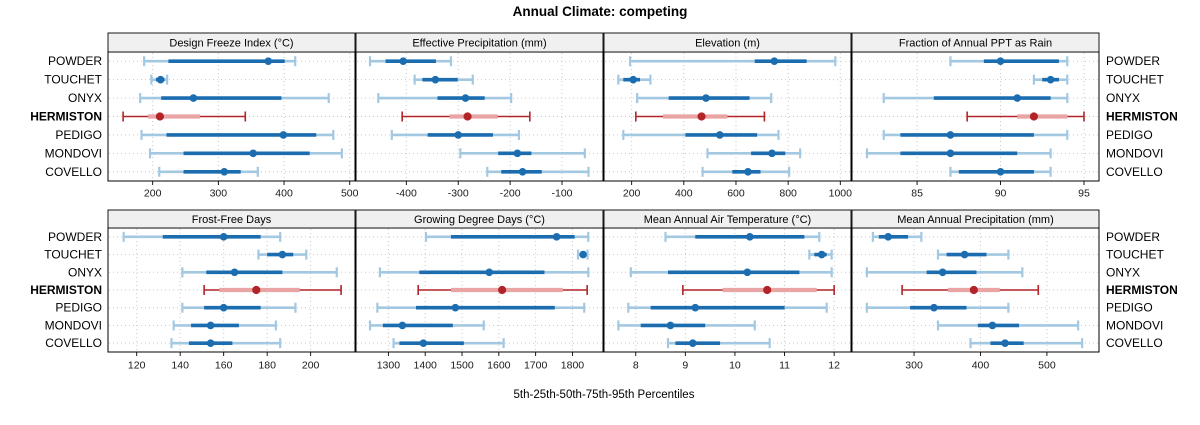 Image resolution: width=1200 pixels, height=425 pixels. Describe the element at coordinates (1142, 290) in the screenshot. I see `row-label-right-HERMISTON: HERMISTON` at that location.